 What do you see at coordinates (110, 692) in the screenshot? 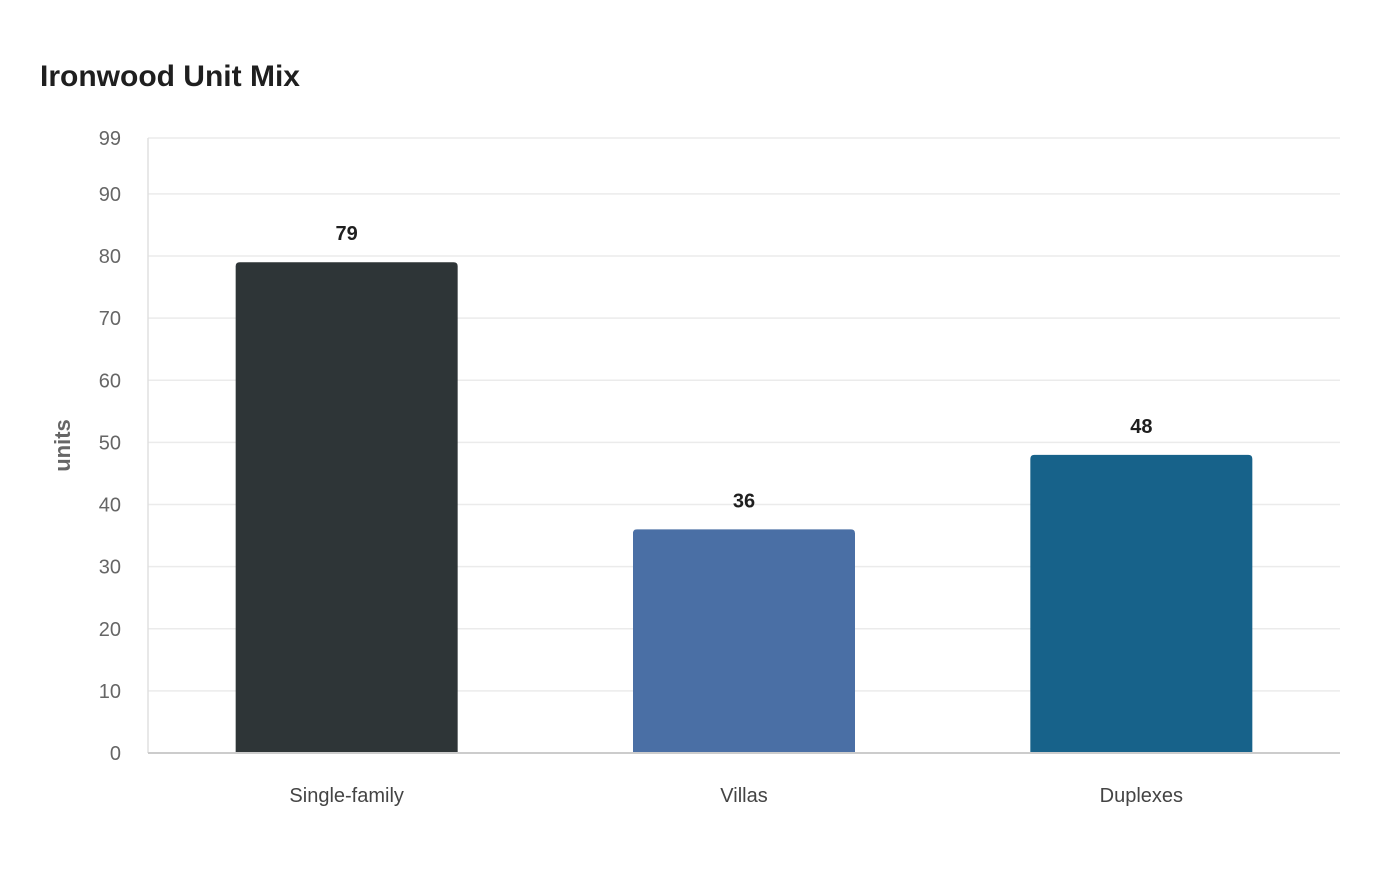
I see `y-tick-label: 10` at bounding box center [110, 692].